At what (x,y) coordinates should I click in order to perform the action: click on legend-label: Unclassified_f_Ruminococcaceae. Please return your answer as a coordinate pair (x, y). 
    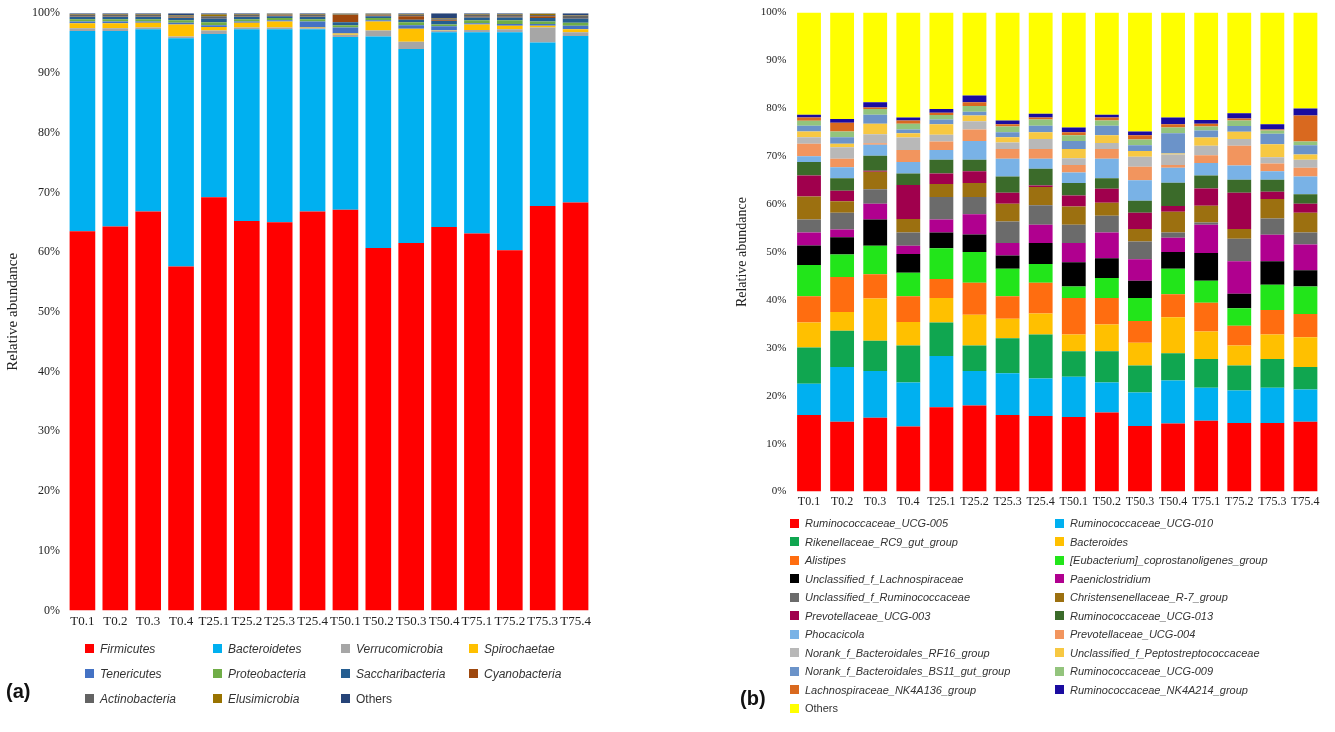
    Looking at the image, I should click on (888, 597).